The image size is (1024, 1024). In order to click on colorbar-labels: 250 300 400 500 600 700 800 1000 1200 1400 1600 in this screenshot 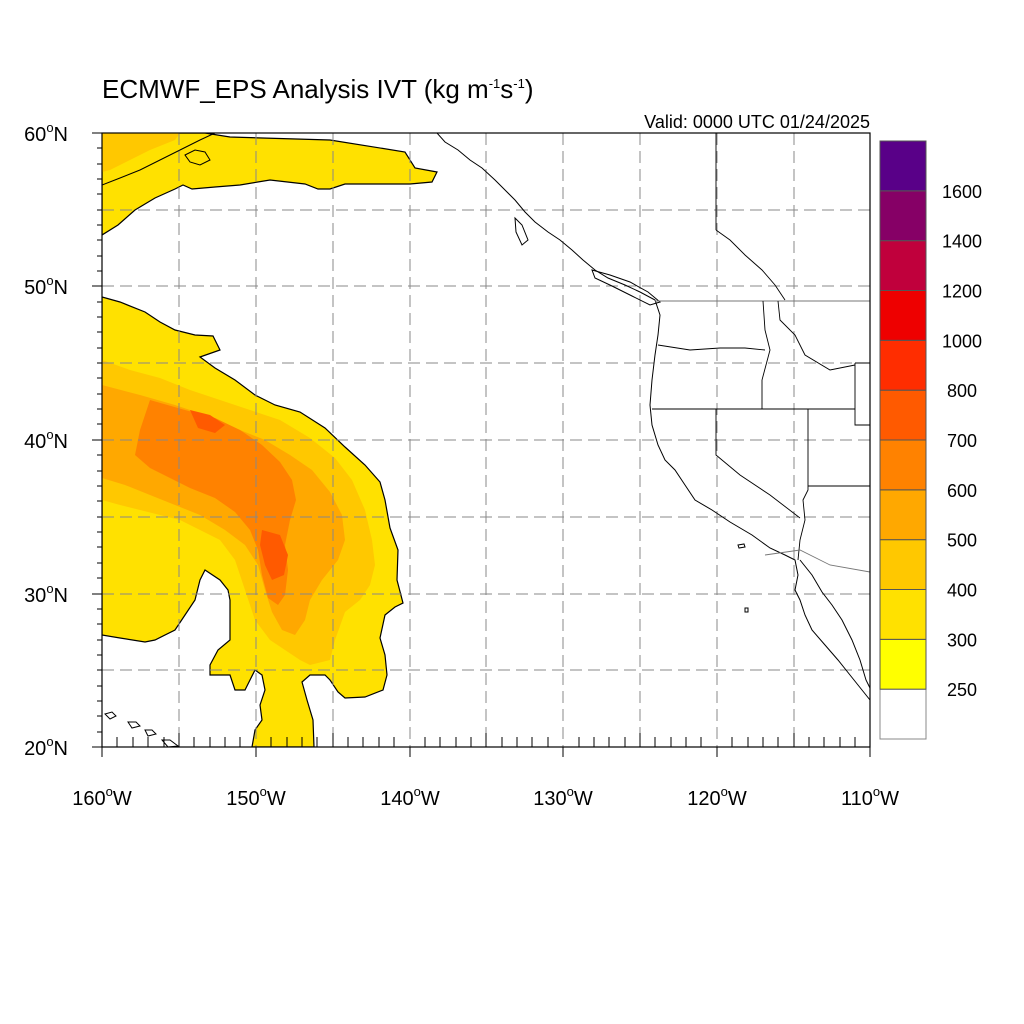, I will do `click(962, 441)`.